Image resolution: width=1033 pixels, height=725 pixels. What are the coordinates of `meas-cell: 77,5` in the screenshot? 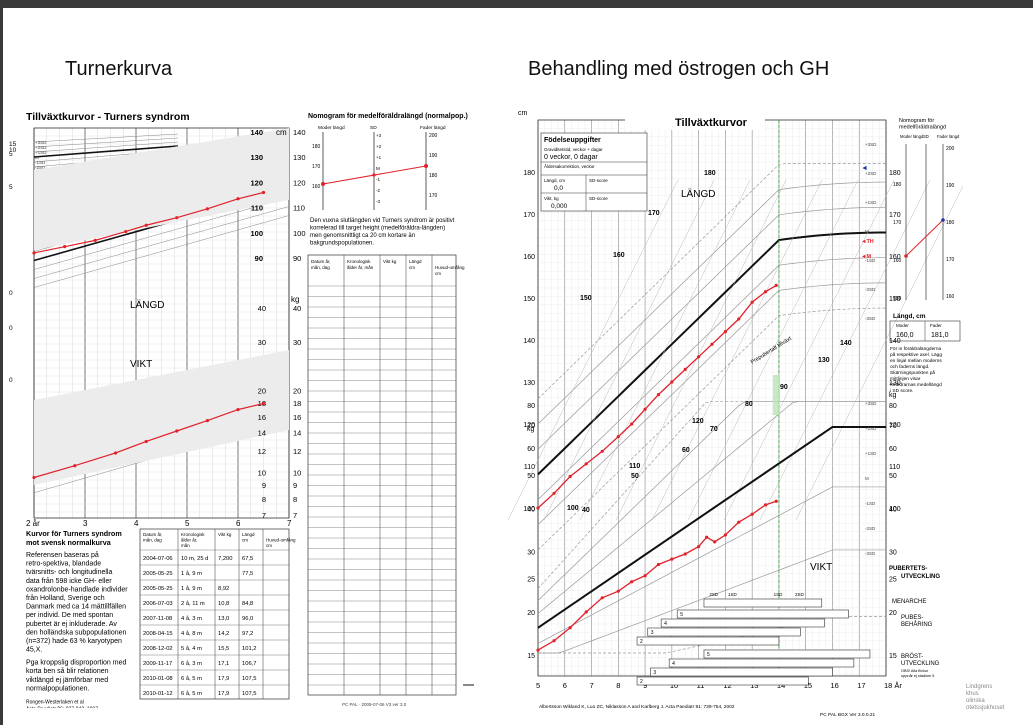 It's located at (247, 574).